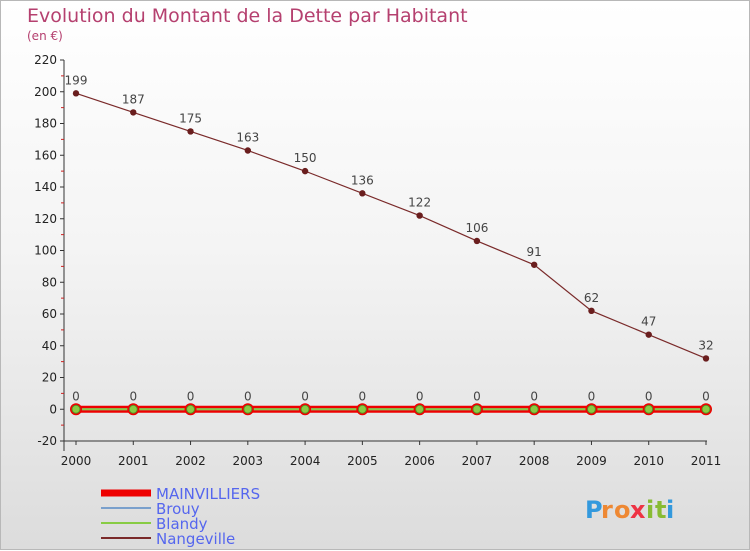 This screenshot has height=551, width=750. Describe the element at coordinates (607, 510) in the screenshot. I see `logo-letter: r` at that location.